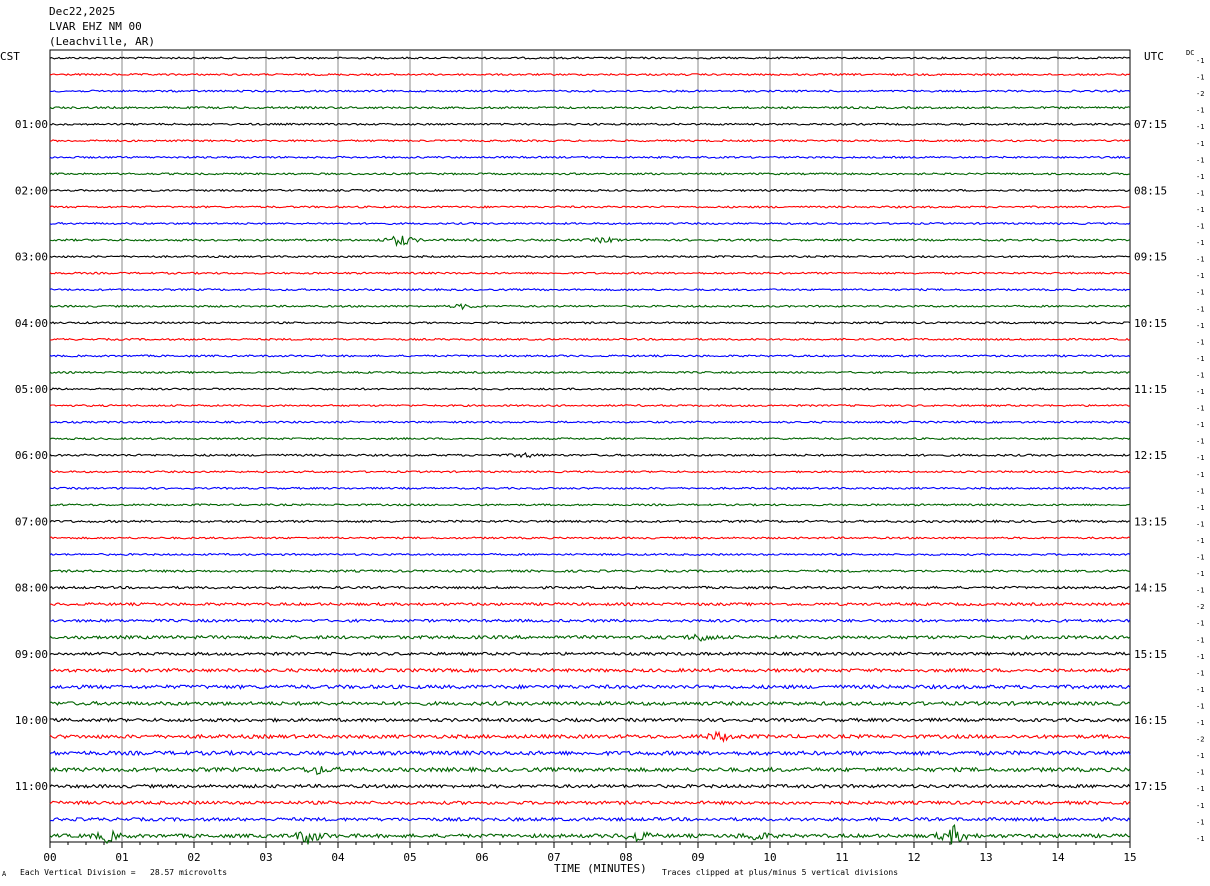 The image size is (1210, 886). What do you see at coordinates (31, 654) in the screenshot?
I see `left-hour-label: 09:00` at bounding box center [31, 654].